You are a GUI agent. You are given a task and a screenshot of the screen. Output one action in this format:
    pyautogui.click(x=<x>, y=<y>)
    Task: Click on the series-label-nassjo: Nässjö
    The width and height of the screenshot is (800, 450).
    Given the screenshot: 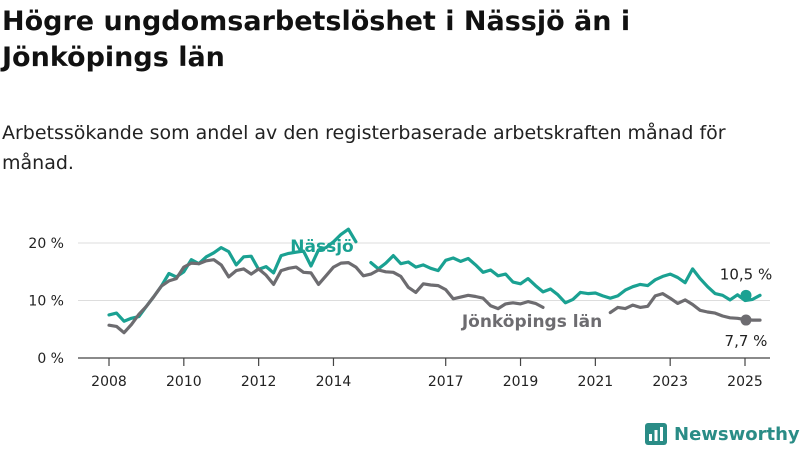 What is the action you would take?
    pyautogui.click(x=321, y=247)
    